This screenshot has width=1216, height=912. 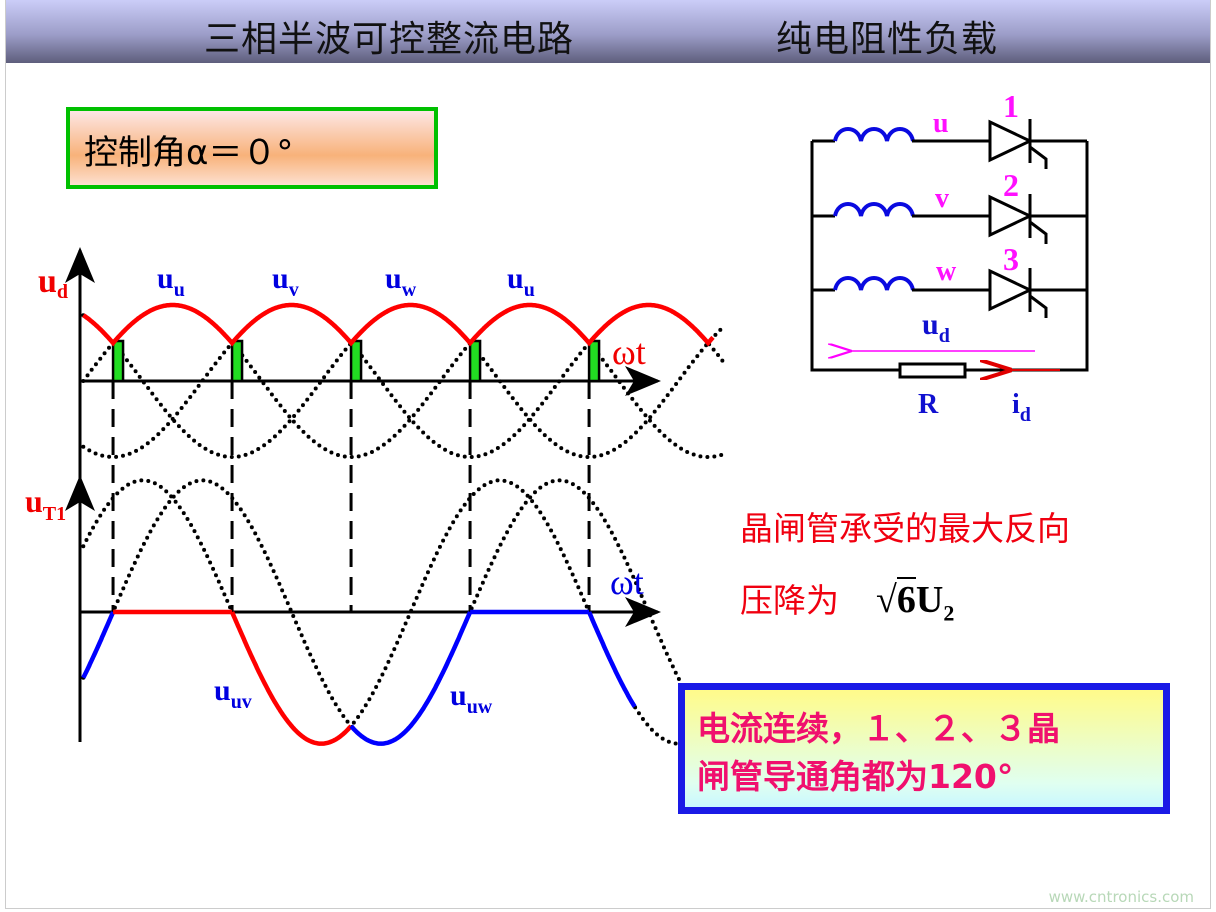 I want to click on conduction-note-line-1: 电流连续，１、２、３晶, so click(x=878, y=728).